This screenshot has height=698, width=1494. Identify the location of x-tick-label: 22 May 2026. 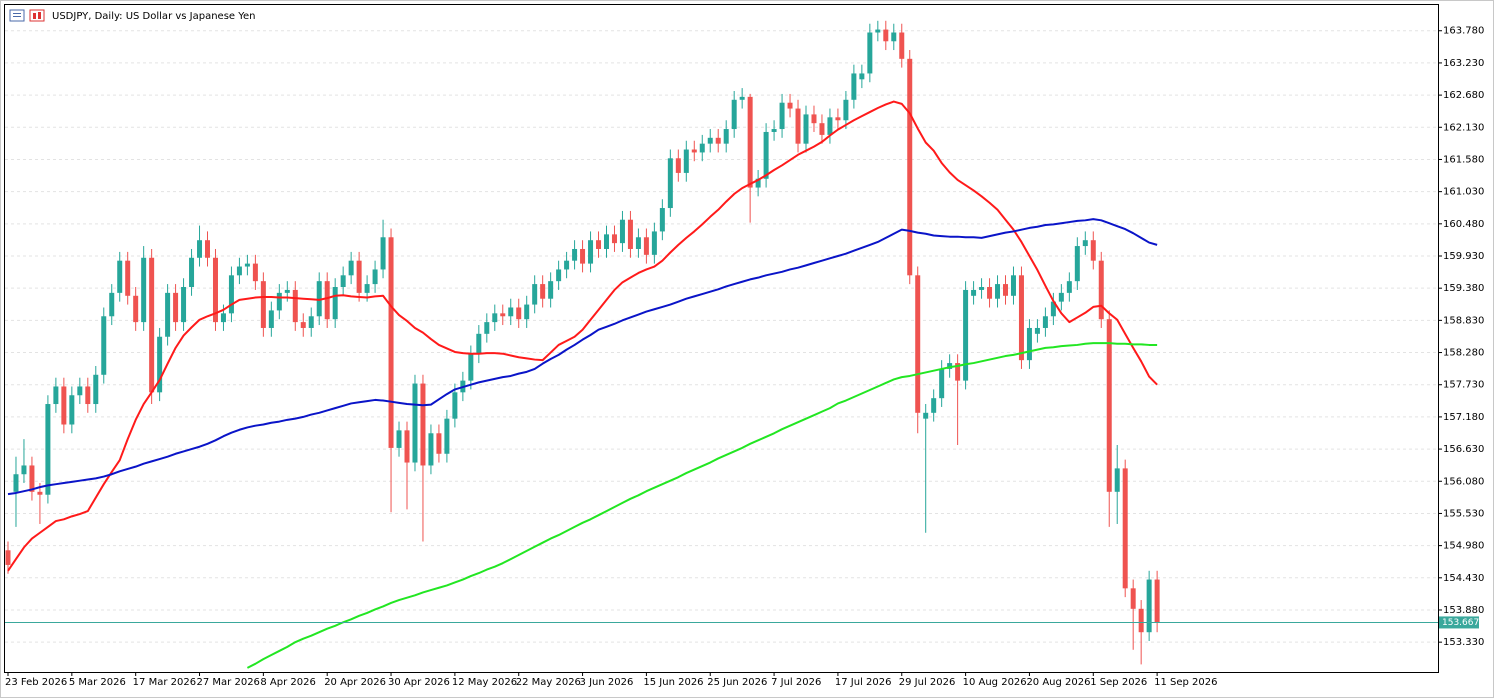
(548, 682).